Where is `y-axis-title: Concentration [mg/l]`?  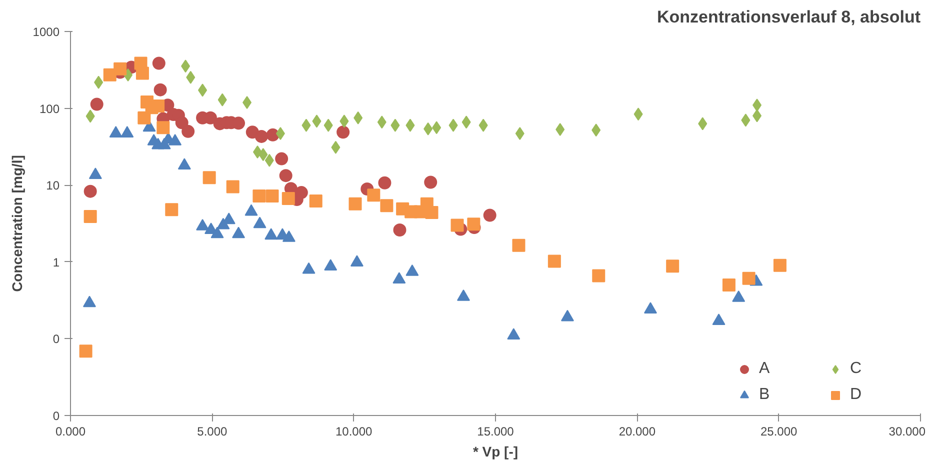 y-axis-title: Concentration [mg/l] is located at coordinates (16, 223).